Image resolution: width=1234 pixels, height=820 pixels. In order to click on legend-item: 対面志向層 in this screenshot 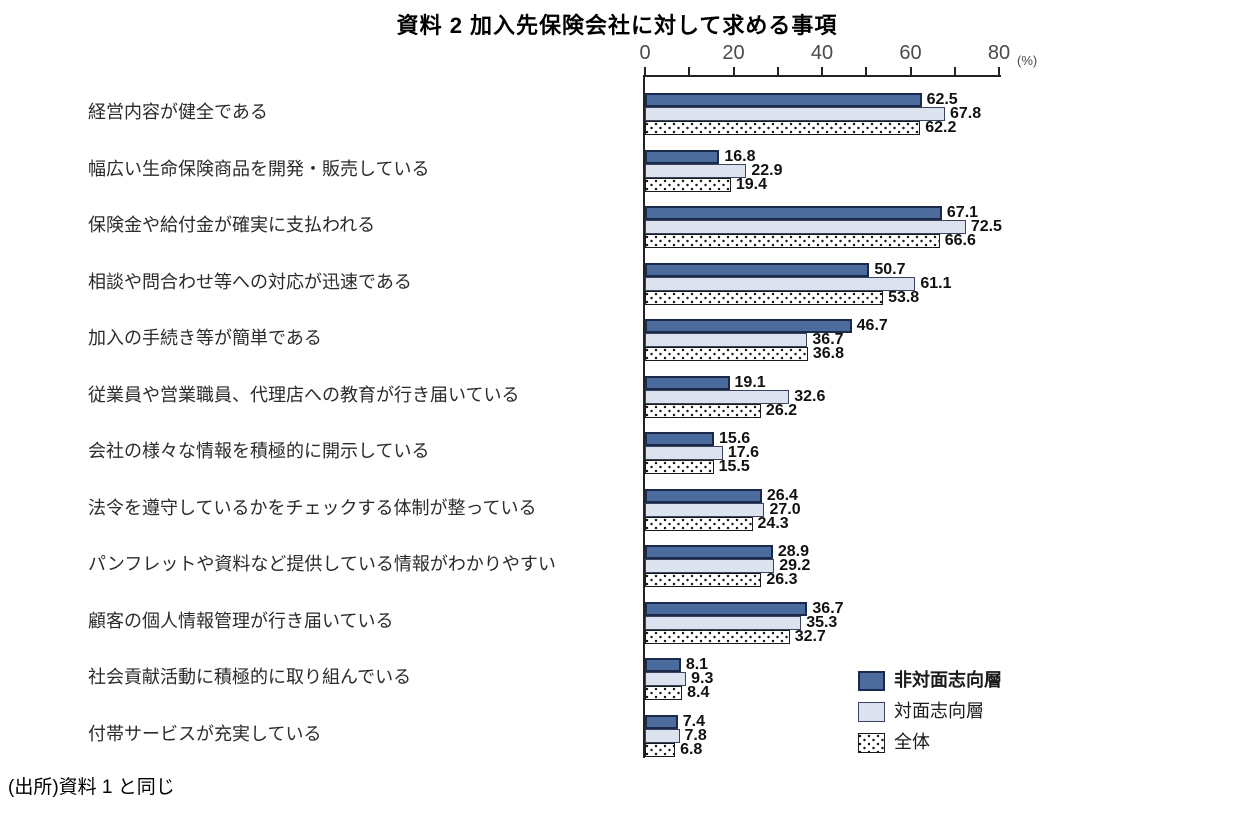, I will do `click(930, 711)`.